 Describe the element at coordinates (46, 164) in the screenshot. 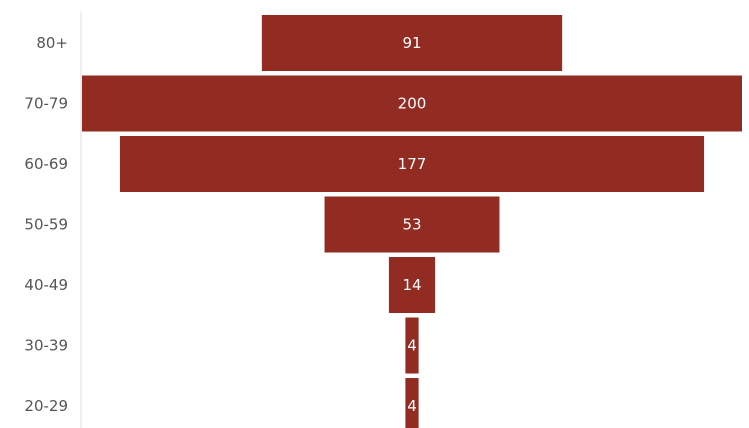

I see `category-label: 60-69` at that location.